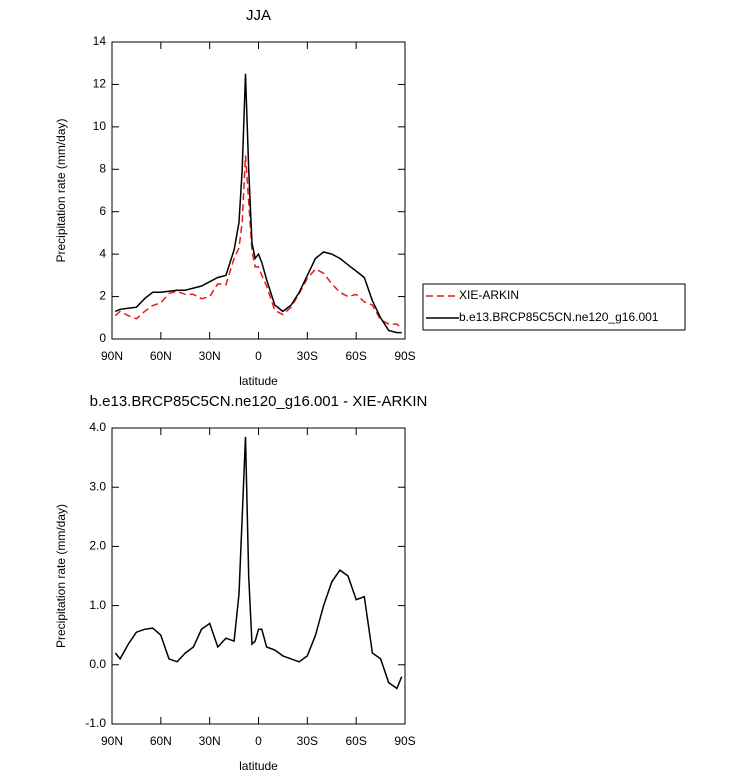  I want to click on y-tick-label: 0.0, so click(97, 664).